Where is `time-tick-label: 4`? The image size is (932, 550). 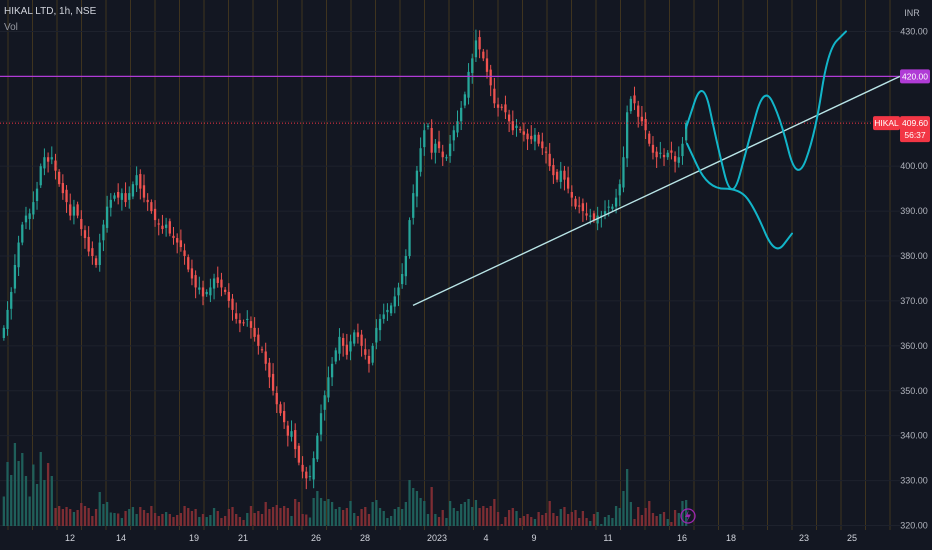 time-tick-label: 4 is located at coordinates (485, 538).